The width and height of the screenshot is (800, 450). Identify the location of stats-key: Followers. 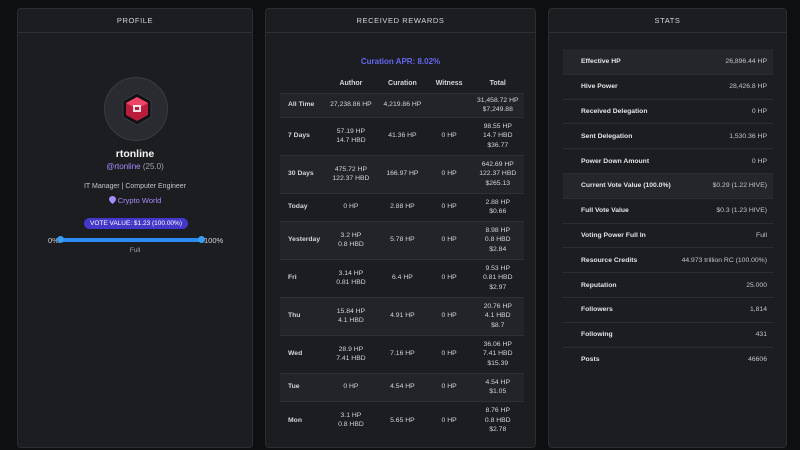
(597, 310).